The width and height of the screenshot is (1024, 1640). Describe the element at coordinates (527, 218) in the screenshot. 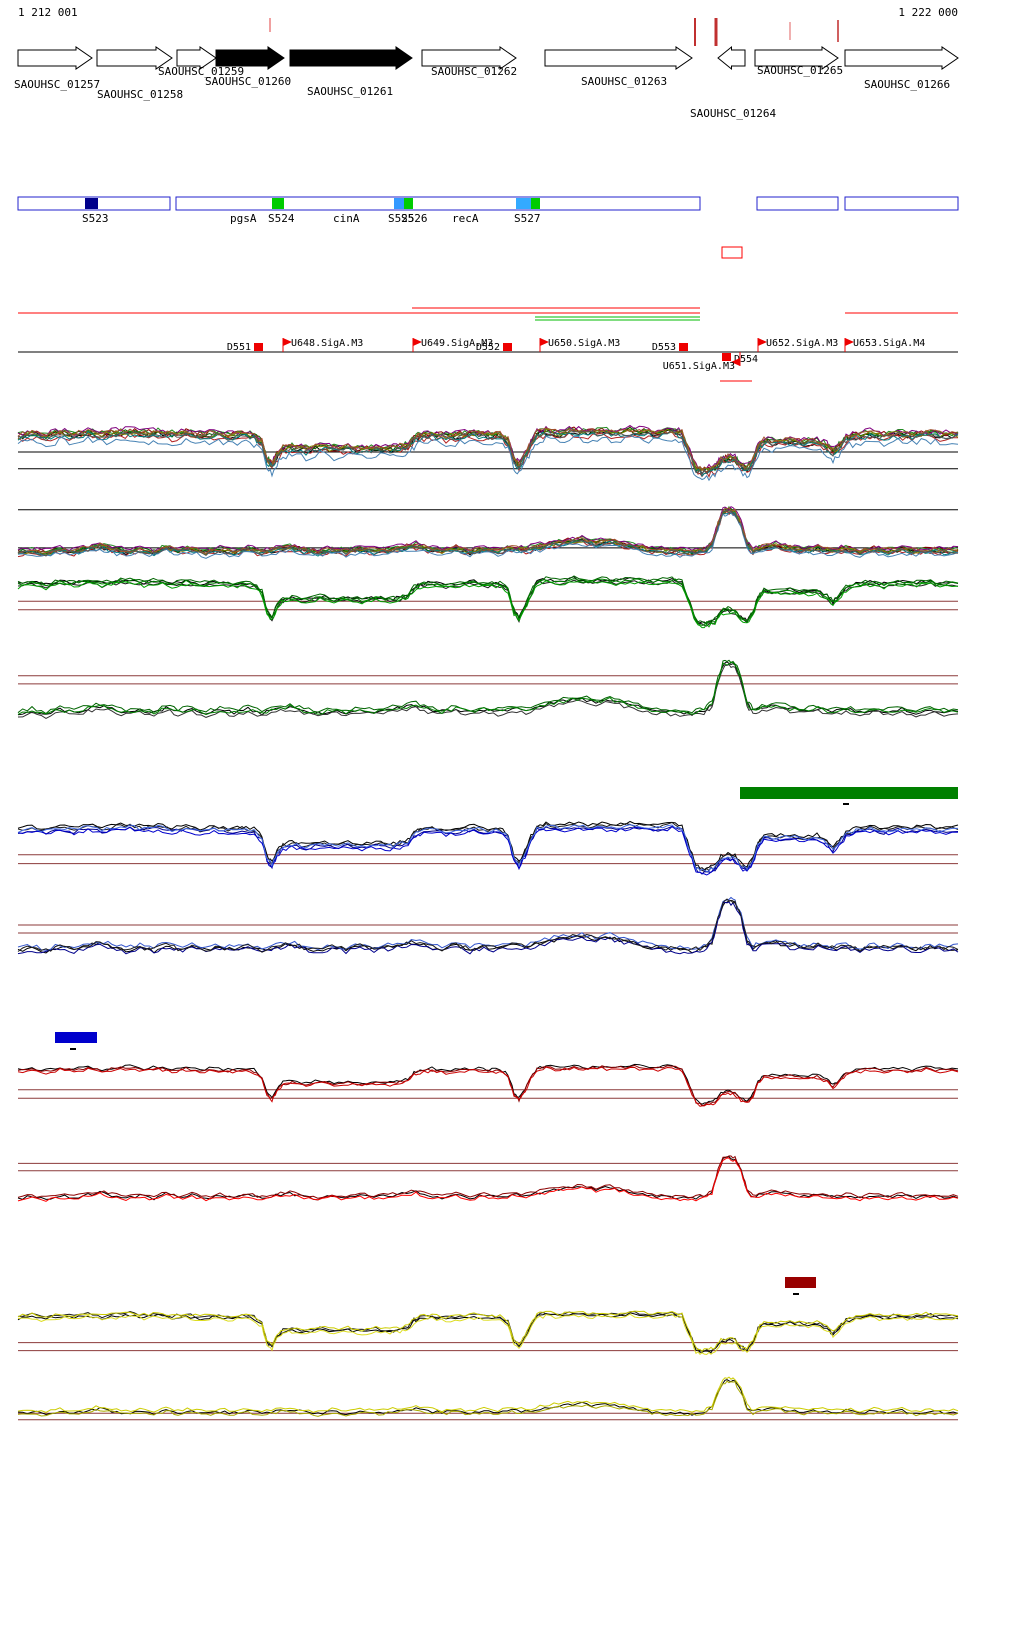

I see `feature-label: S527` at that location.